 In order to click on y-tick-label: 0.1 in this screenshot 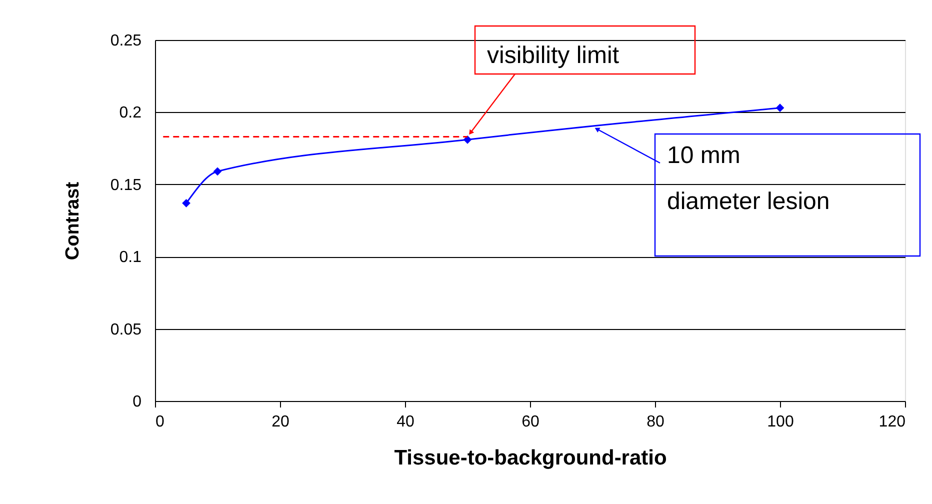, I will do `click(130, 257)`.